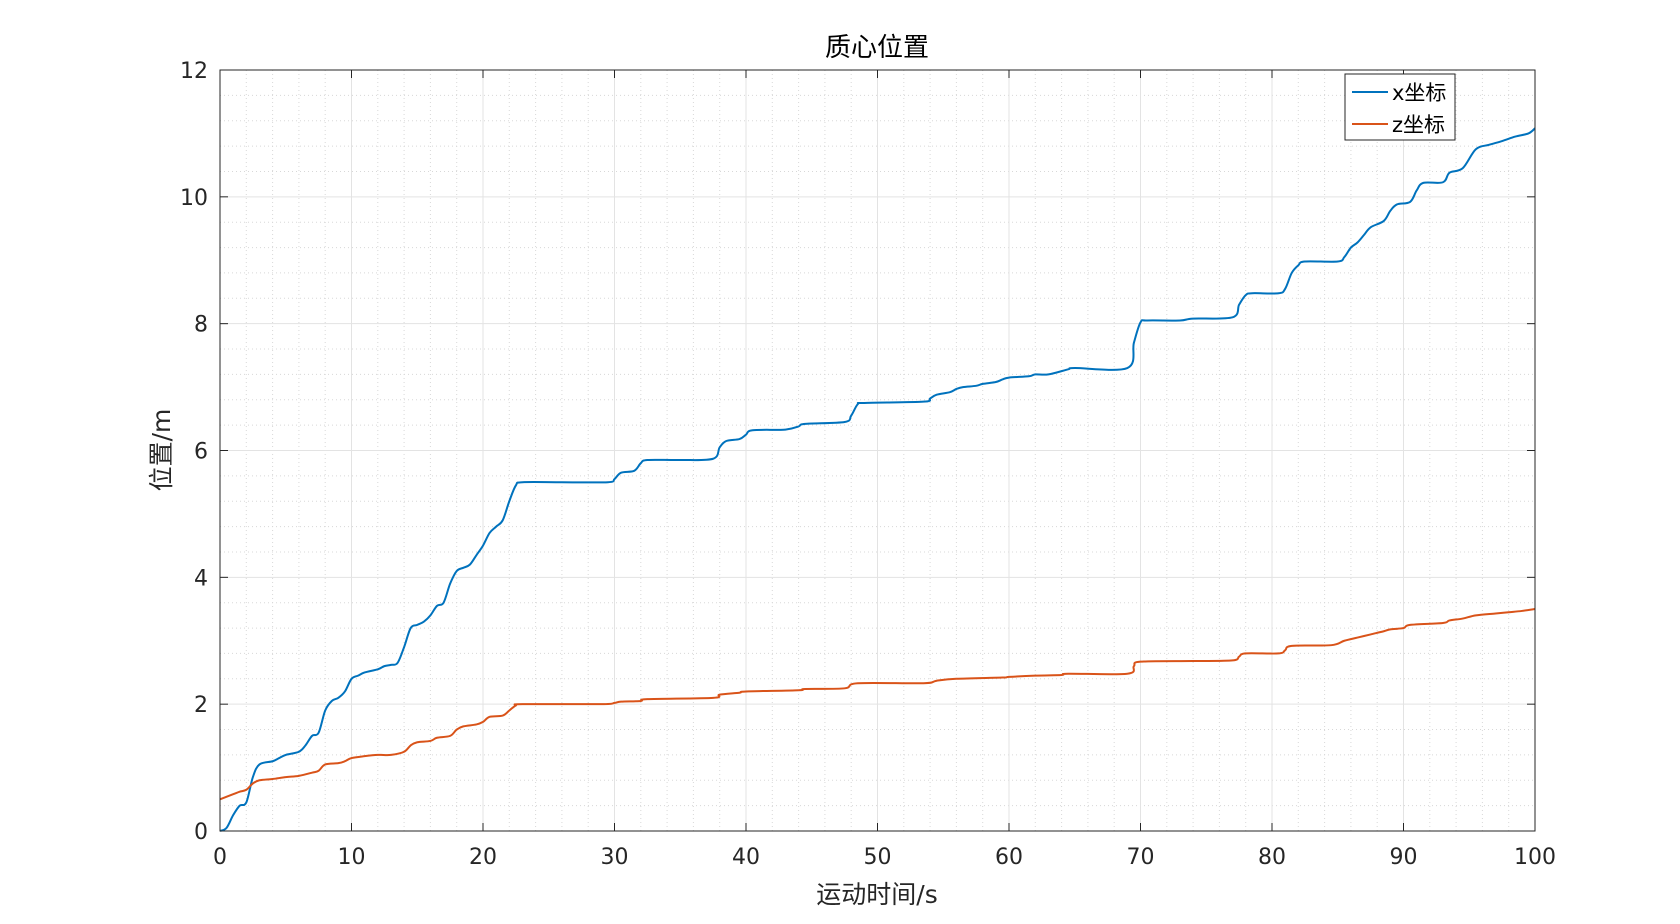 Image resolution: width=1680 pixels, height=924 pixels. I want to click on y-tick-label: 8, so click(201, 325).